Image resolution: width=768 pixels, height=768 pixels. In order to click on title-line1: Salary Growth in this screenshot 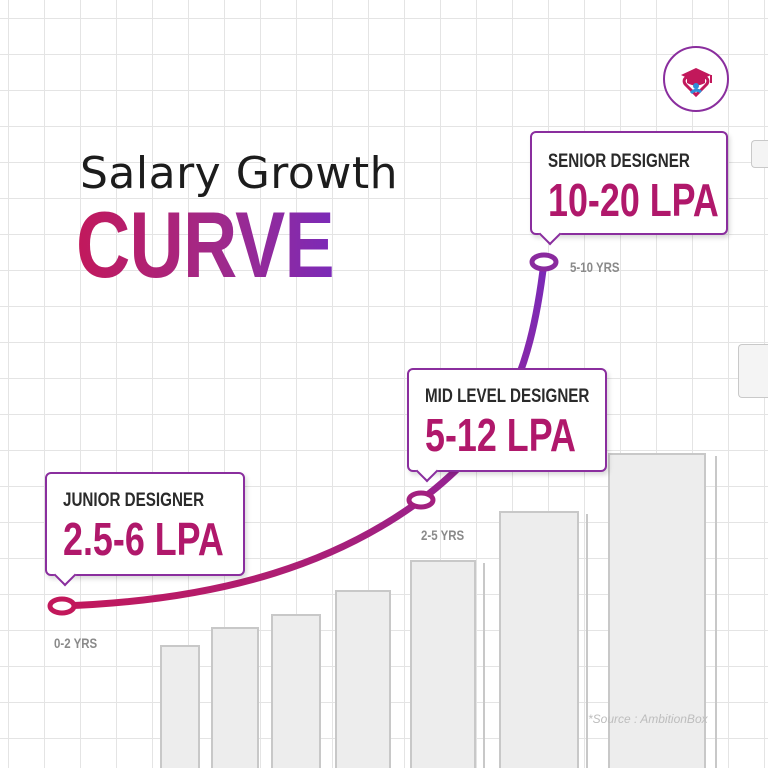, I will do `click(239, 173)`.